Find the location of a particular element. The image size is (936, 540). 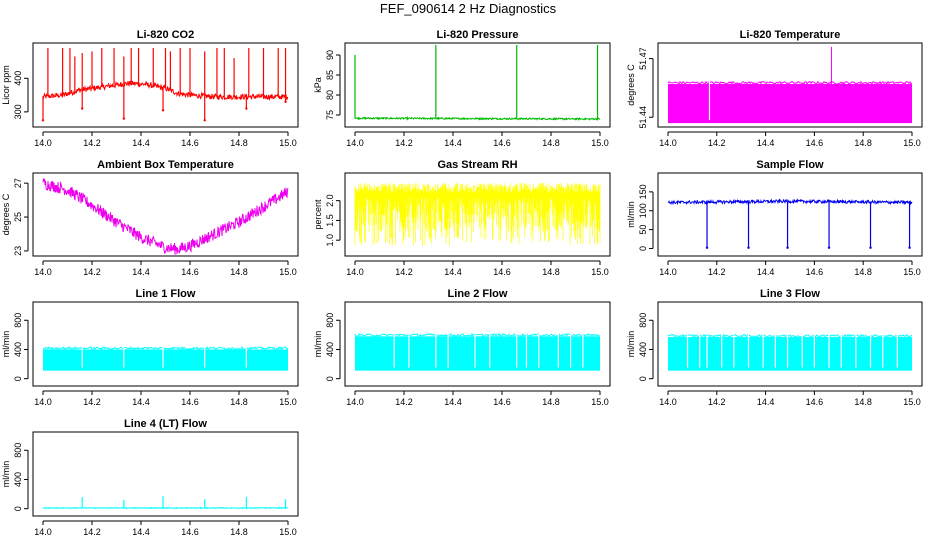

panel-title: Ambient Box Temperature is located at coordinates (165, 165).